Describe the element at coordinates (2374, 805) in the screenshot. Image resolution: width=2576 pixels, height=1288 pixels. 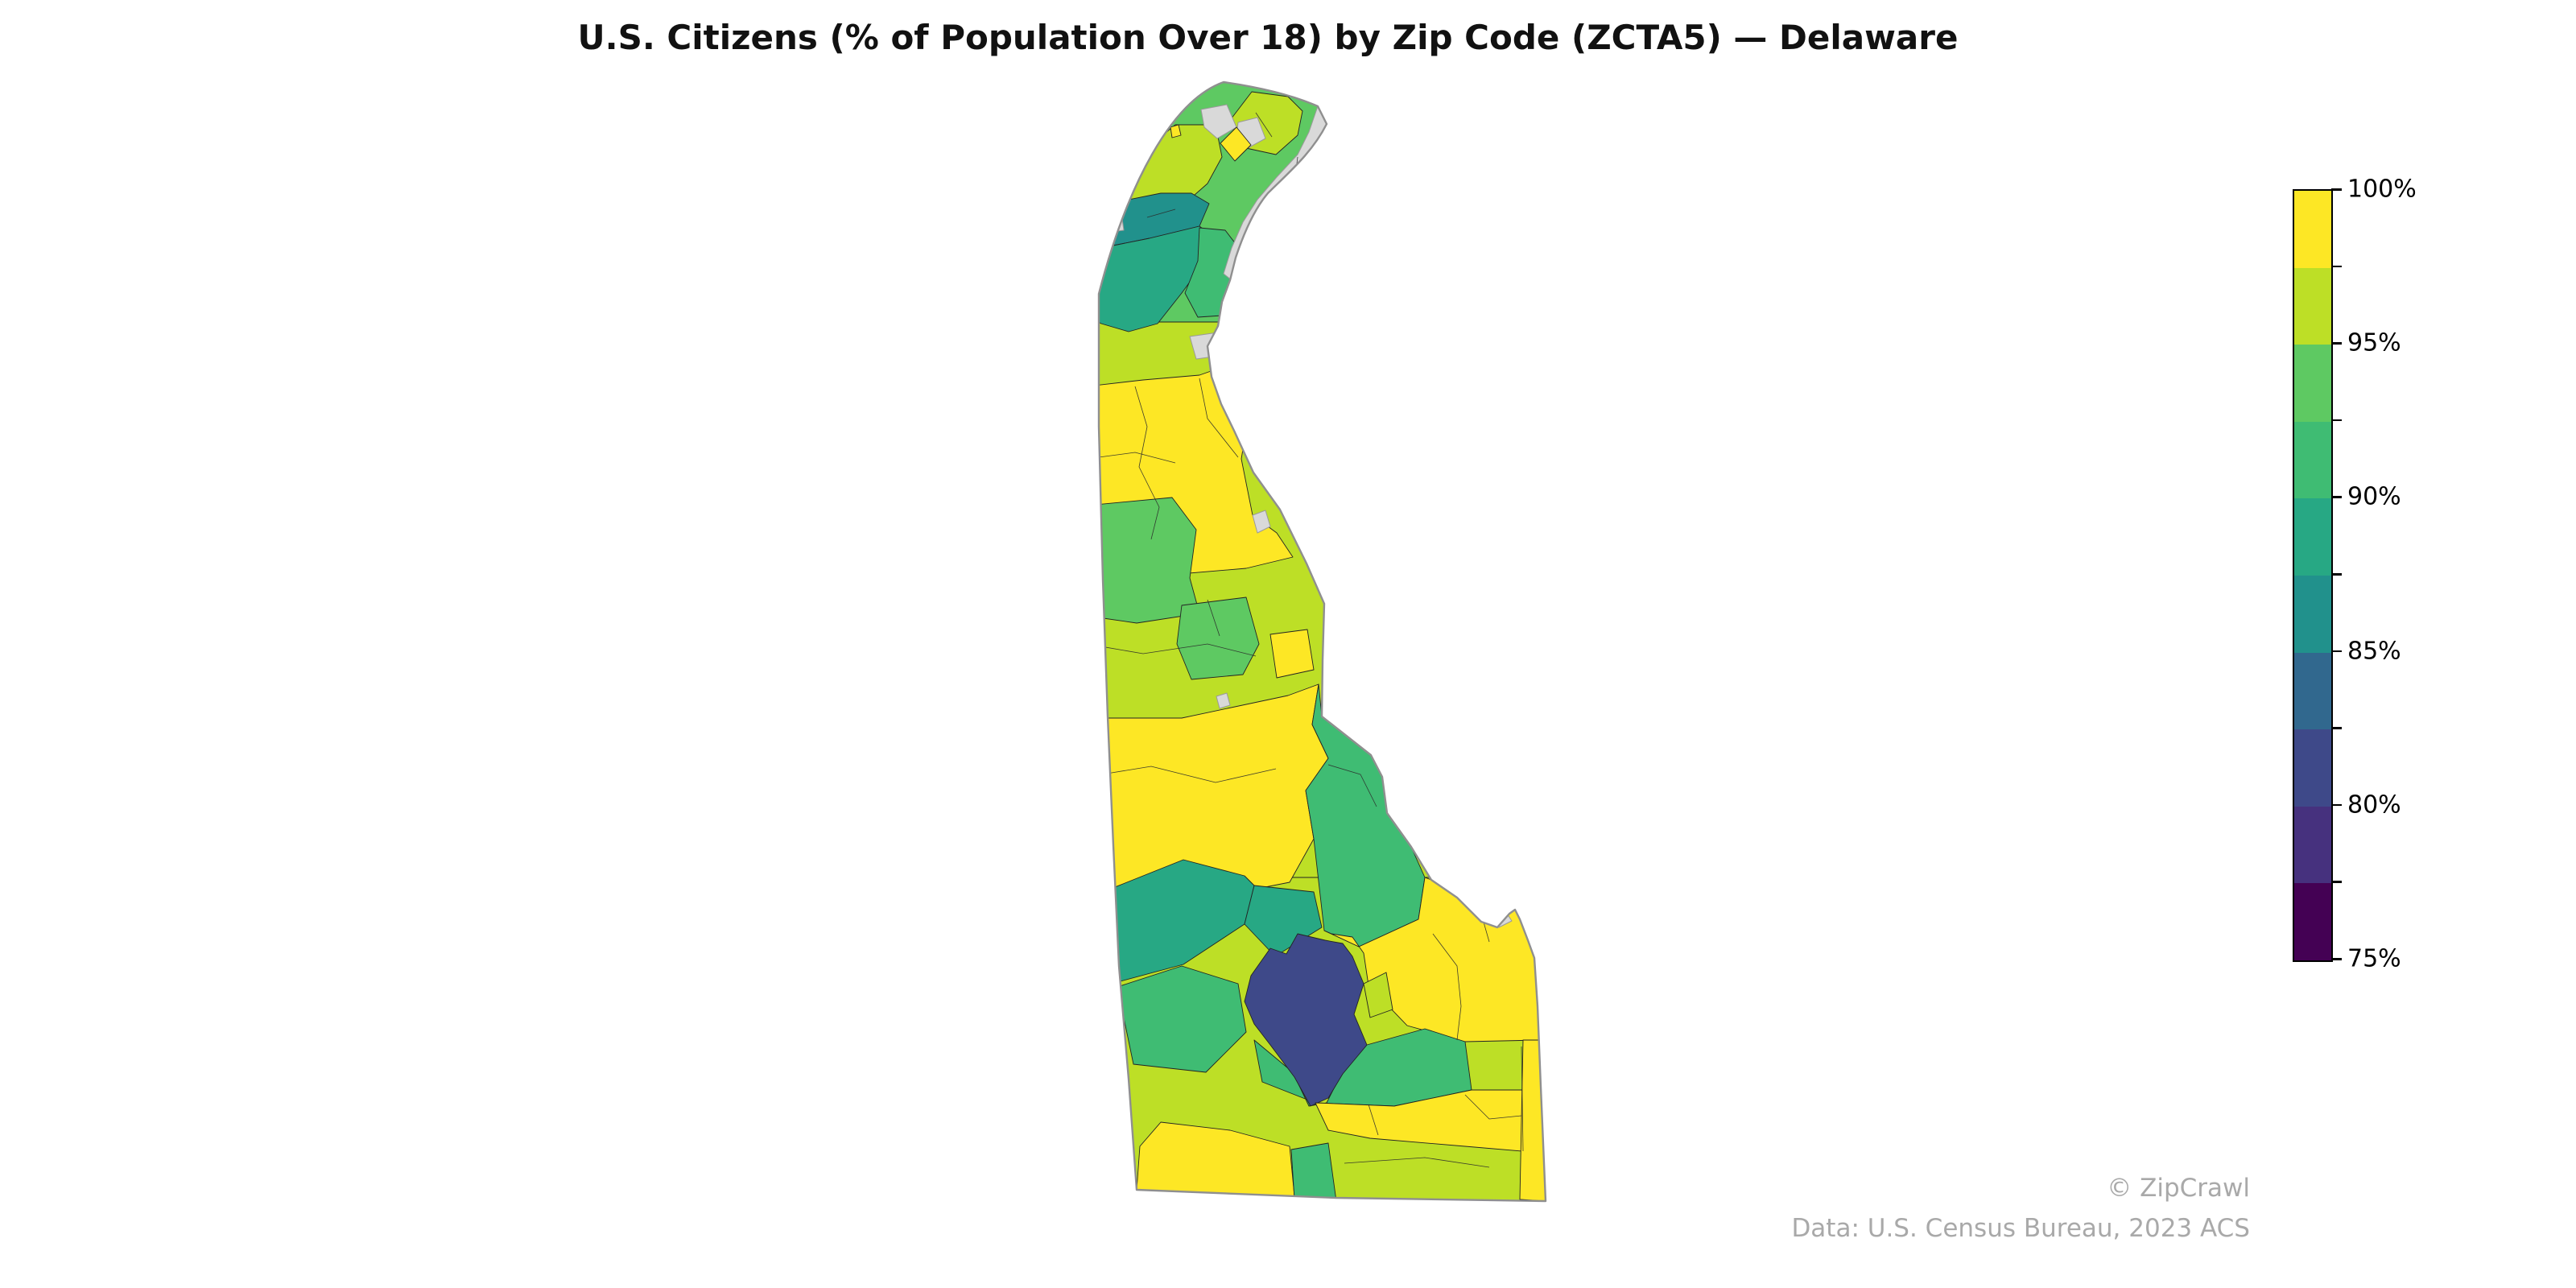
I see `colorbar-tick-label: 80%` at that location.